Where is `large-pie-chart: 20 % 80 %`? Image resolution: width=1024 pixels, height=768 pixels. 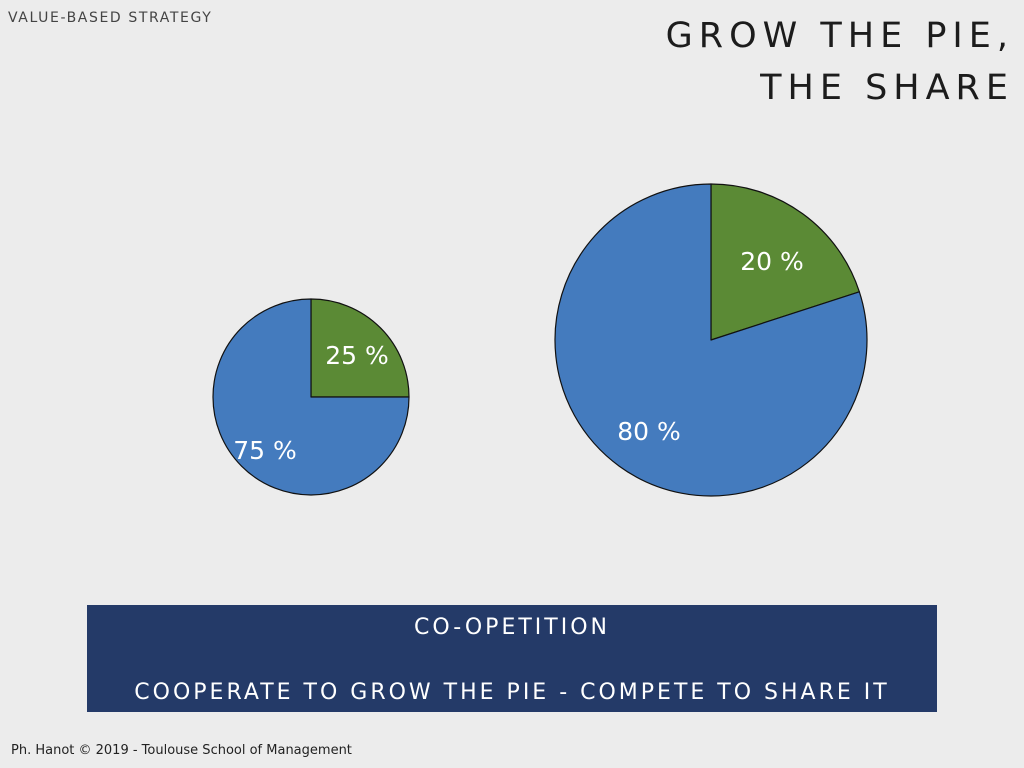 large-pie-chart: 20 % 80 % is located at coordinates (711, 340).